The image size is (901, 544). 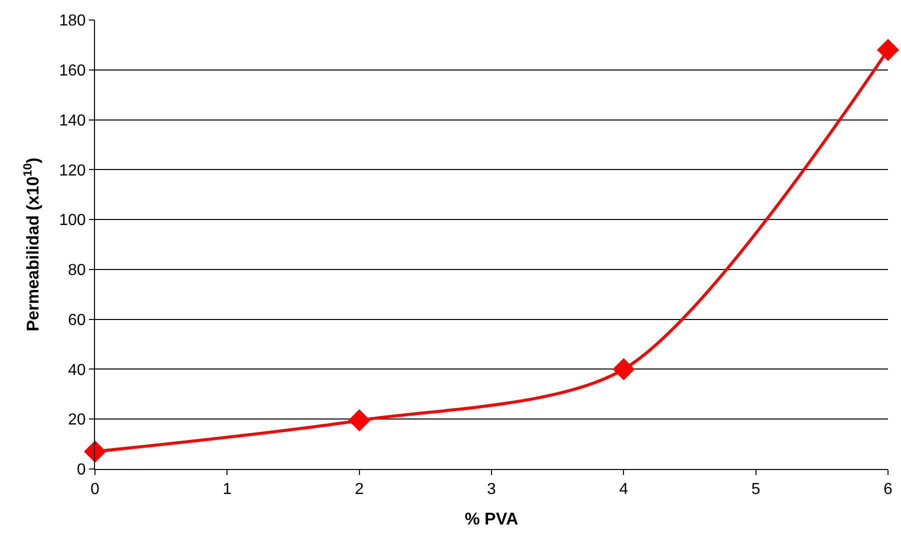 I want to click on y-tick-label: 60, so click(x=77, y=320).